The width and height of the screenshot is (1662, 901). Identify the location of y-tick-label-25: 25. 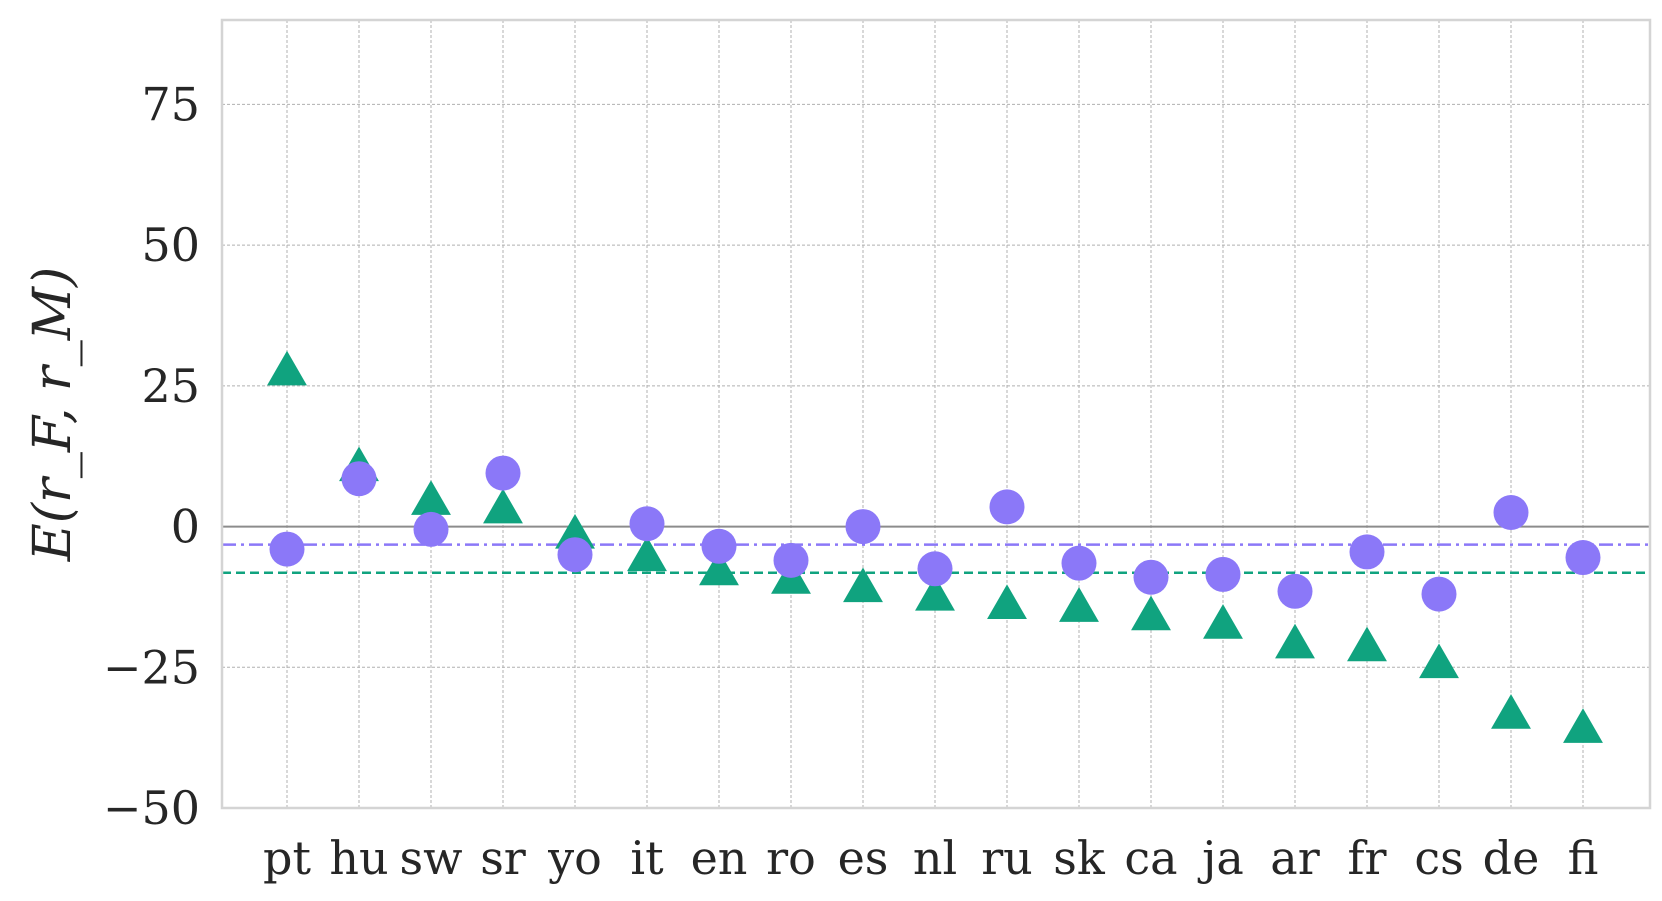
(170, 386).